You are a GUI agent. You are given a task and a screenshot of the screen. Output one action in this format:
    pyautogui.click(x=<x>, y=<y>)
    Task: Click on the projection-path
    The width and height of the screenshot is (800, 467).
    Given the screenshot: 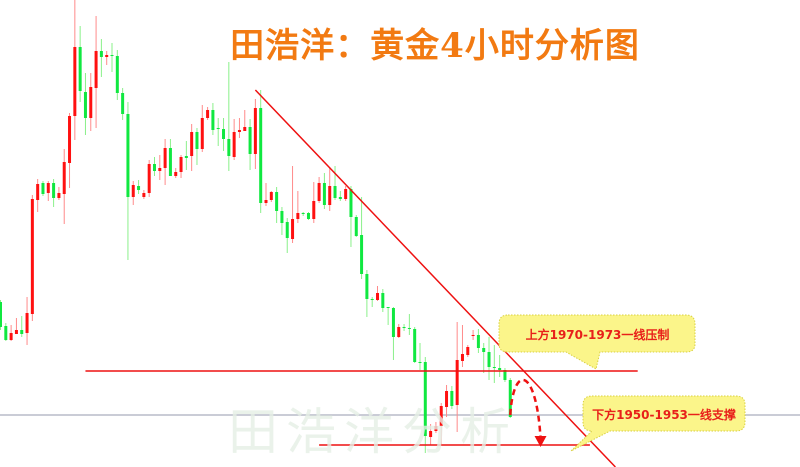 What is the action you would take?
    pyautogui.click(x=525, y=408)
    